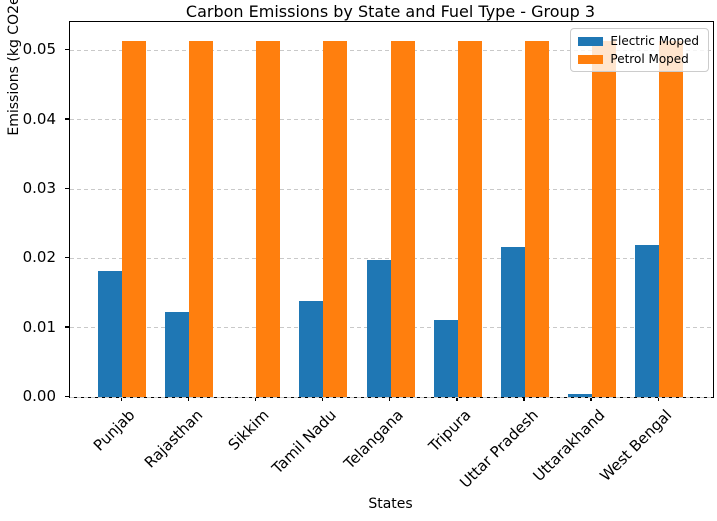 The width and height of the screenshot is (717, 521). Describe the element at coordinates (378, 328) in the screenshot. I see `bar-electric-moped-telangana` at that location.